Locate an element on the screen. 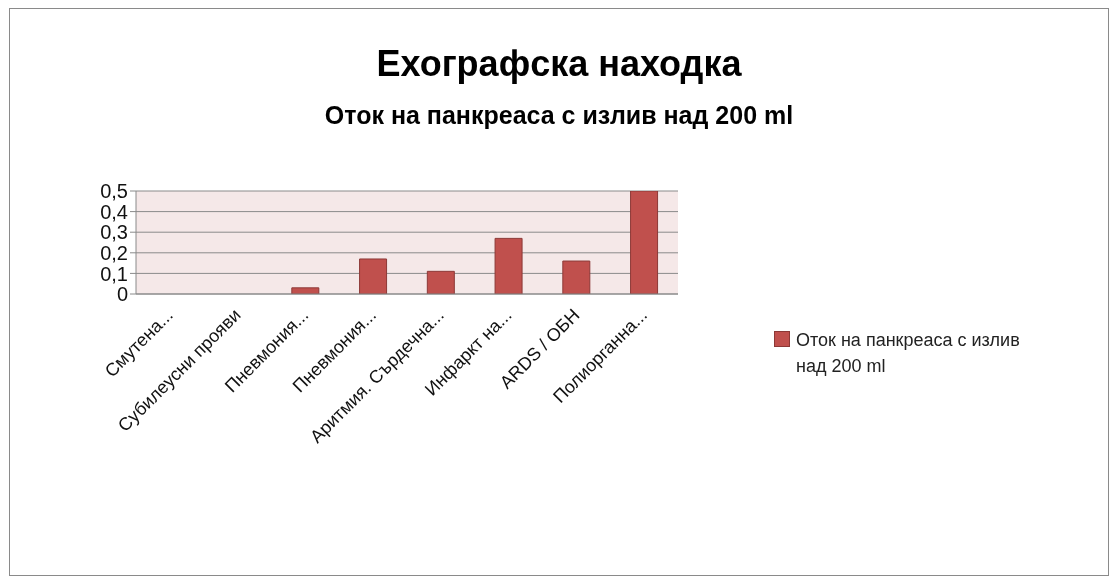  chart-title: Ехографска находка is located at coordinates (559, 64).